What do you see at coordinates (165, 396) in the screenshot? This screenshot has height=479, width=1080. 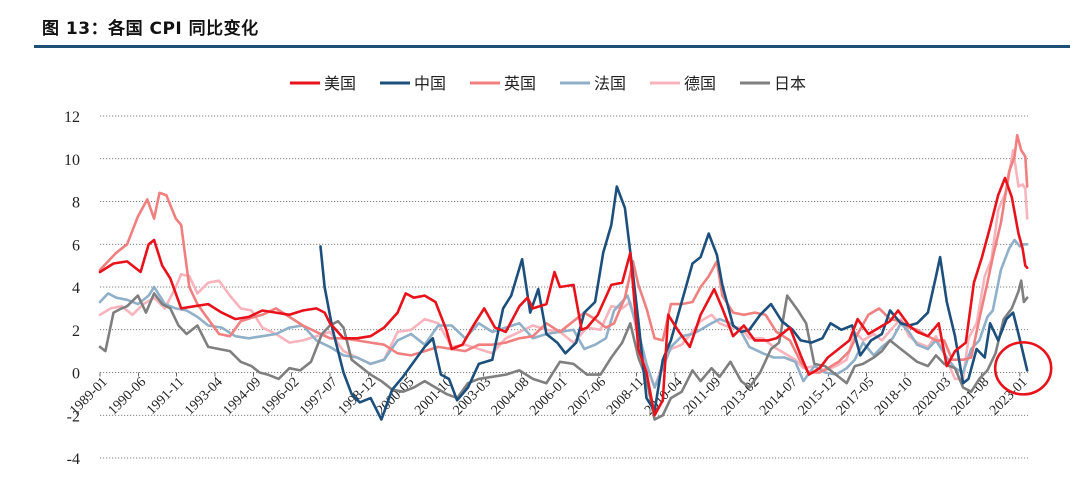 I see `x-tick-label: 1991-11` at bounding box center [165, 396].